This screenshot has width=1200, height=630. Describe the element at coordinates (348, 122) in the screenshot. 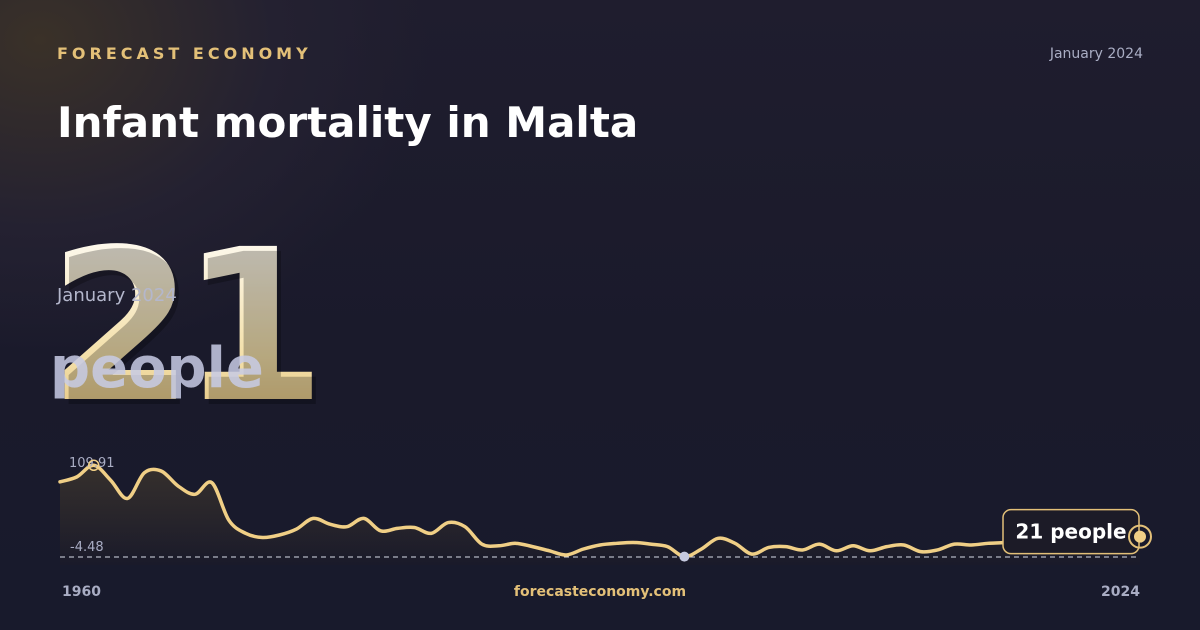

I see `page-title: Infant mortality in Malta` at that location.